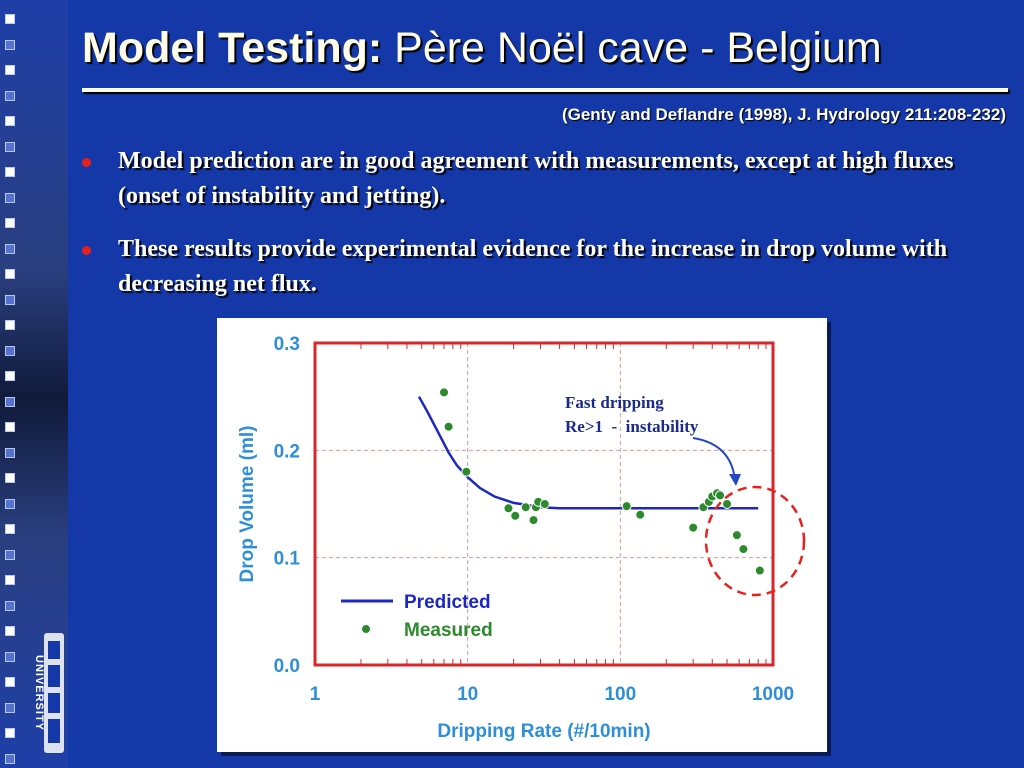 This screenshot has width=1024, height=768. Describe the element at coordinates (417, 616) in the screenshot. I see `legend: Predicted Measured` at that location.